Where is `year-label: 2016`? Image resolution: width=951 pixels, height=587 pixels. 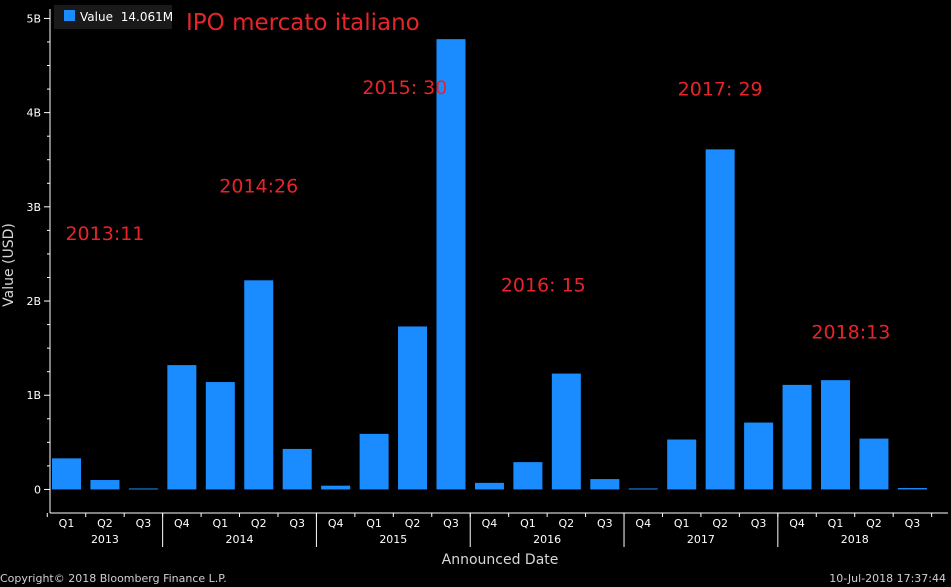
year-label: 2016 is located at coordinates (547, 539).